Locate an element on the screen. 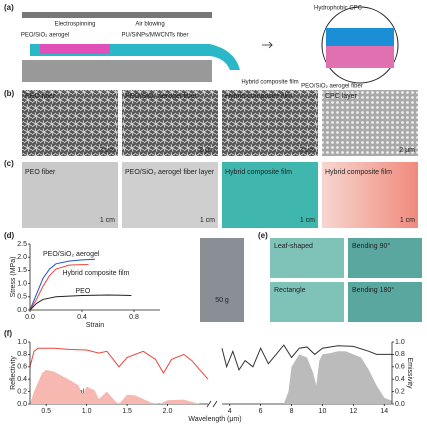 The height and width of the screenshot is (427, 427). y-tick-label: 0.0 is located at coordinates (22, 404).